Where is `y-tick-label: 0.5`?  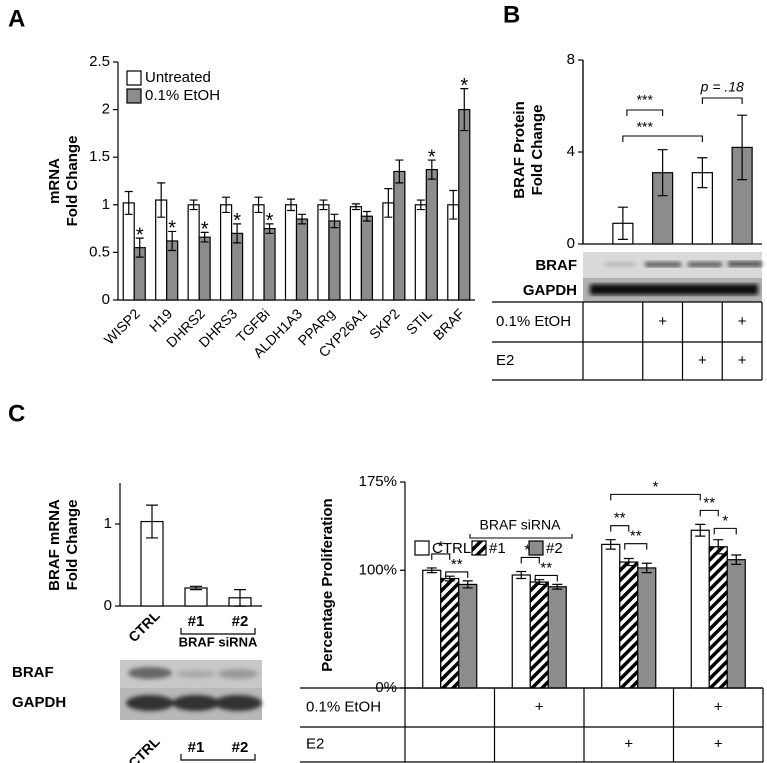 y-tick-label: 0.5 is located at coordinates (99, 251).